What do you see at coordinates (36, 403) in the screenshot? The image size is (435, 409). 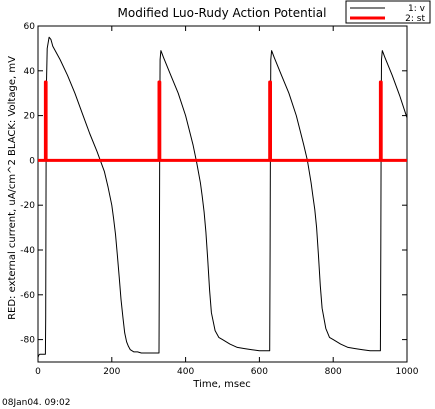 I see `timestamp: 08Jan04. 09:02` at bounding box center [36, 403].